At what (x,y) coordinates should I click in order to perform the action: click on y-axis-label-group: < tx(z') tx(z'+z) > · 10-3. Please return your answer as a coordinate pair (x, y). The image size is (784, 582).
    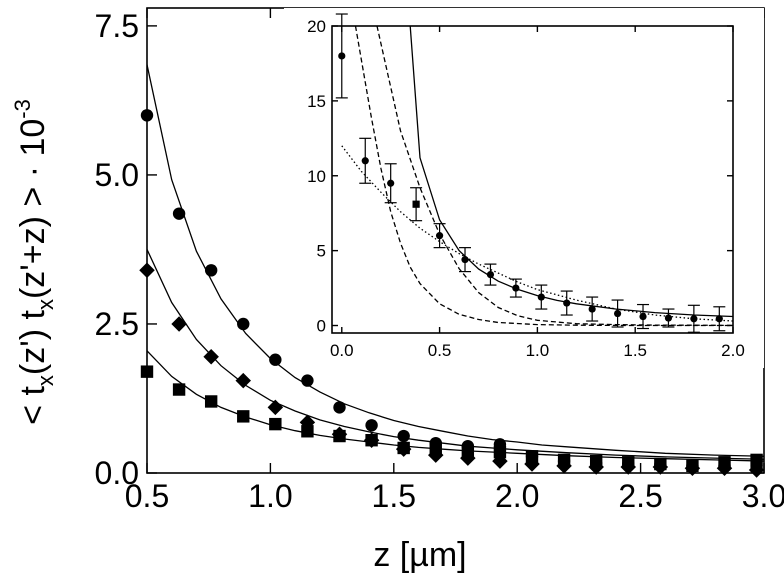
    Looking at the image, I should click on (34, 262).